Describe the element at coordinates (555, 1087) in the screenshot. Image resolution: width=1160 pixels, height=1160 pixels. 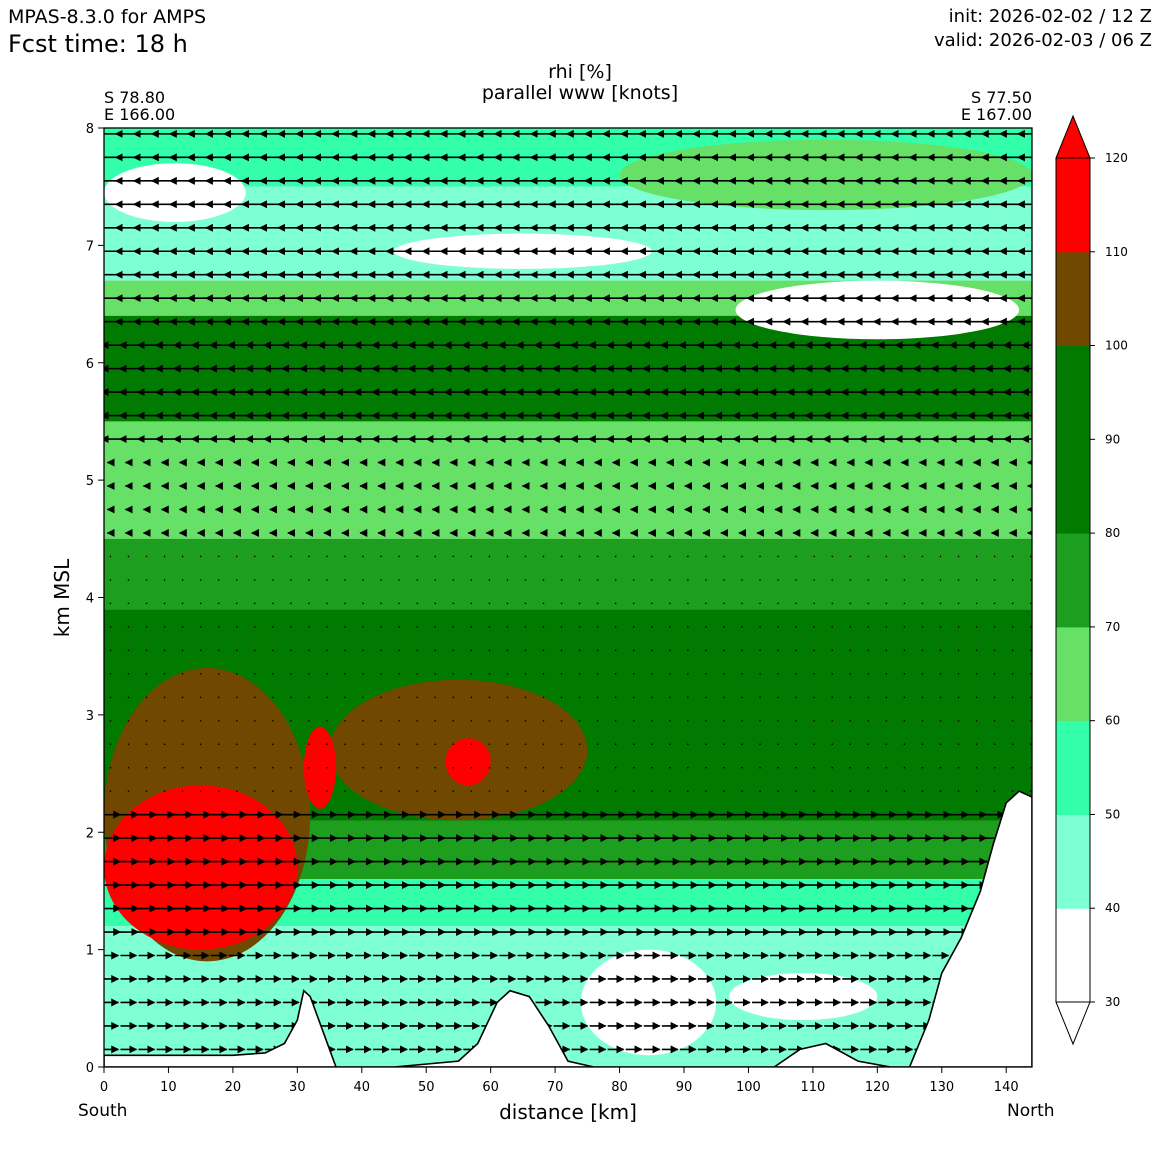
I see `x-tick-label: 70` at that location.